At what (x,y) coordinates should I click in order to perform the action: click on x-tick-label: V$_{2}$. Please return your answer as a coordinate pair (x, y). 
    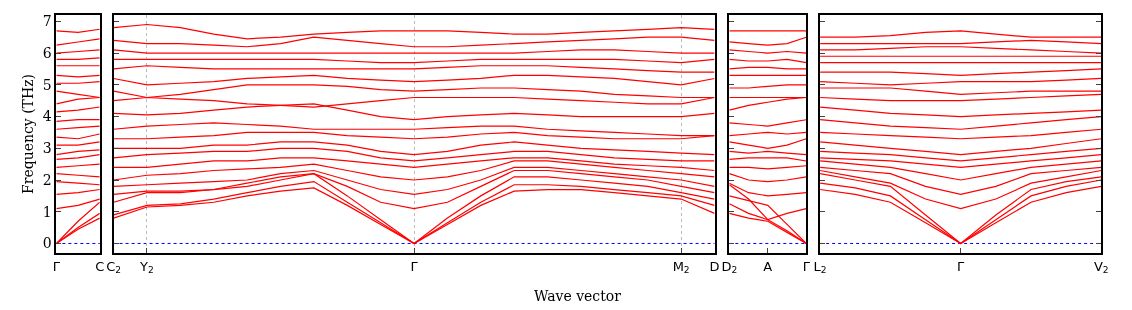
    Looking at the image, I should click on (1101, 267).